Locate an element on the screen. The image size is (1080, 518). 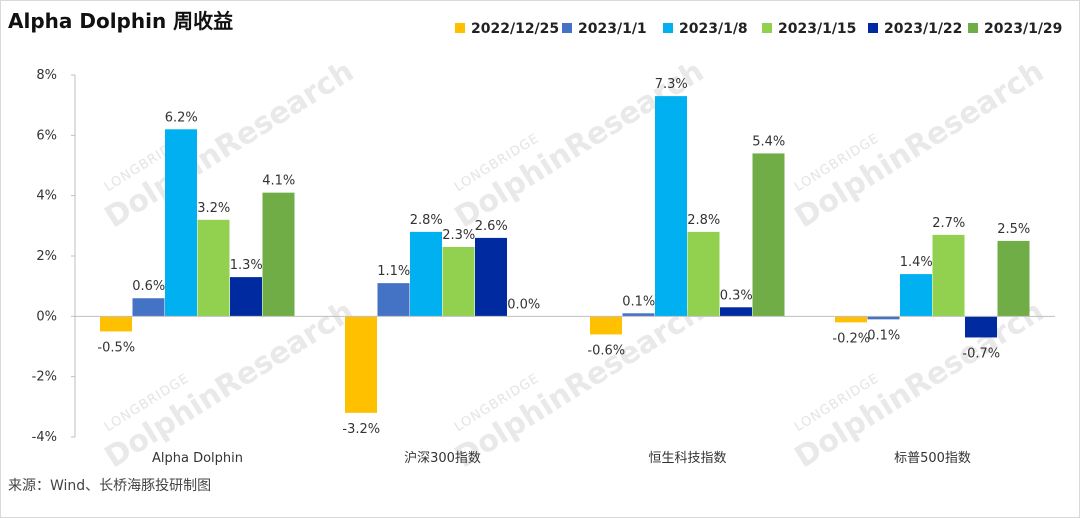
data-label: 1.3% is located at coordinates (246, 265).